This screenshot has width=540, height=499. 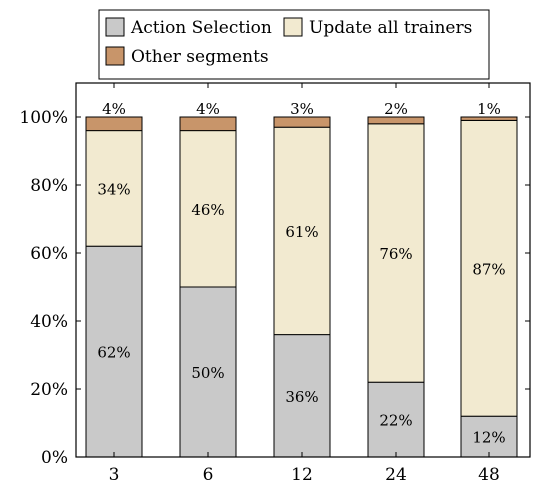 I want to click on data-label-3-3: 4%, so click(x=114, y=109).